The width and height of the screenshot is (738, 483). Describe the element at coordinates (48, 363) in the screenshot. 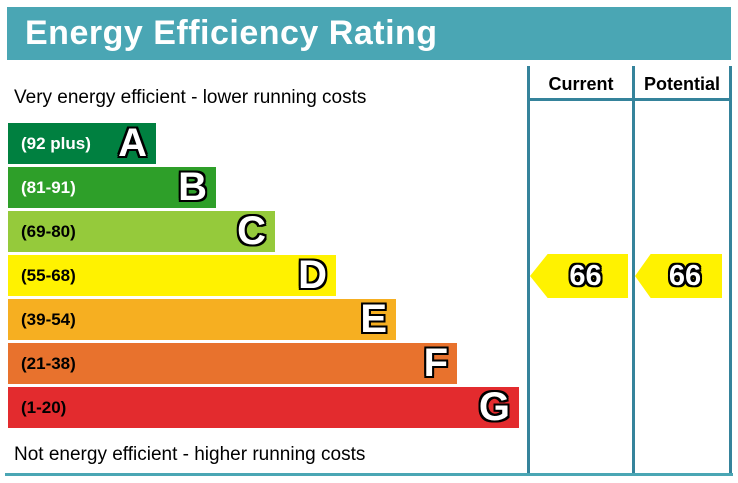

I see `band-f-range-label: (21-38)` at that location.